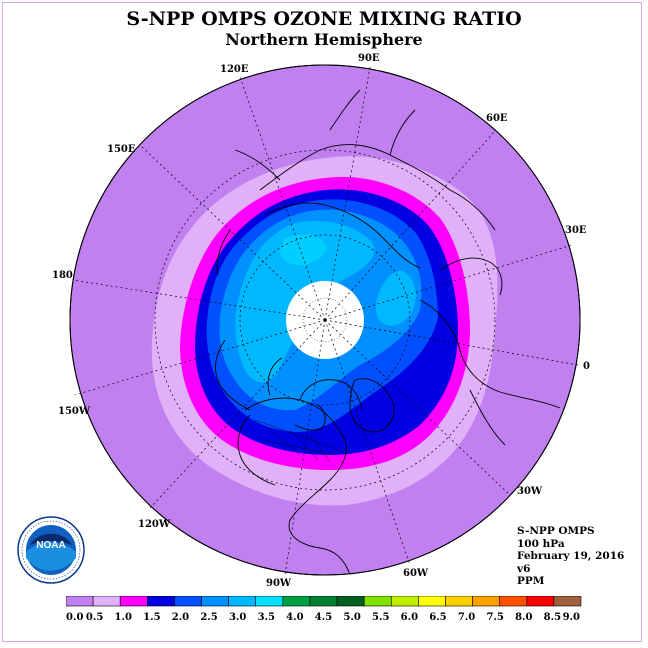 This screenshot has width=648, height=648. What do you see at coordinates (121, 149) in the screenshot?
I see `lon-label-150e: 150E` at bounding box center [121, 149].